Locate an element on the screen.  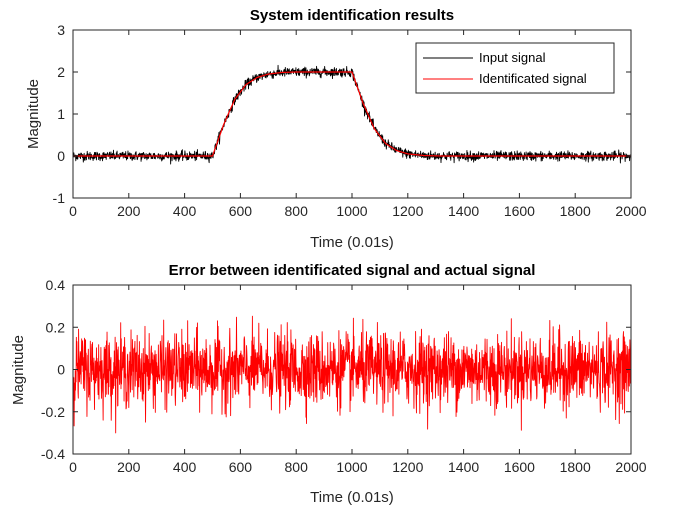
plot-top-xtick-label: 2000 is located at coordinates (630, 211).